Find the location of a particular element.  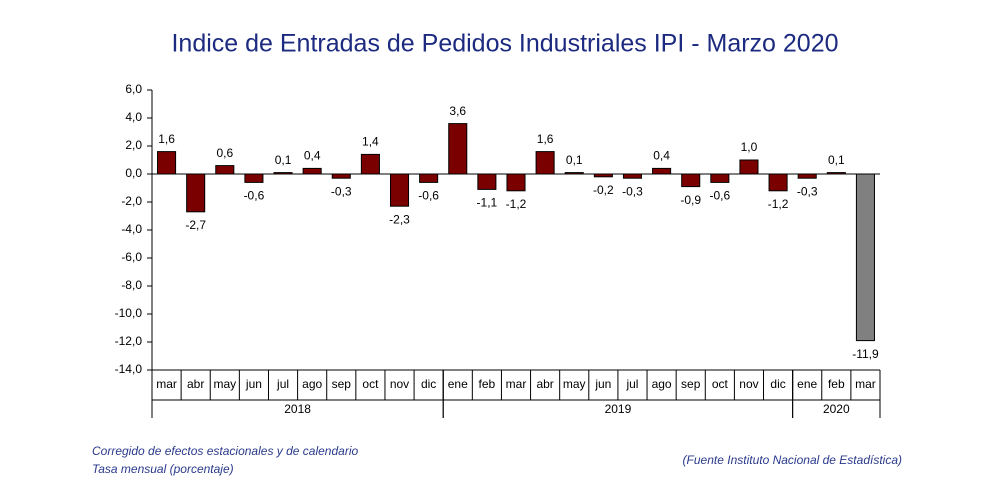

y-tick-label: -10,0 is located at coordinates (129, 313).